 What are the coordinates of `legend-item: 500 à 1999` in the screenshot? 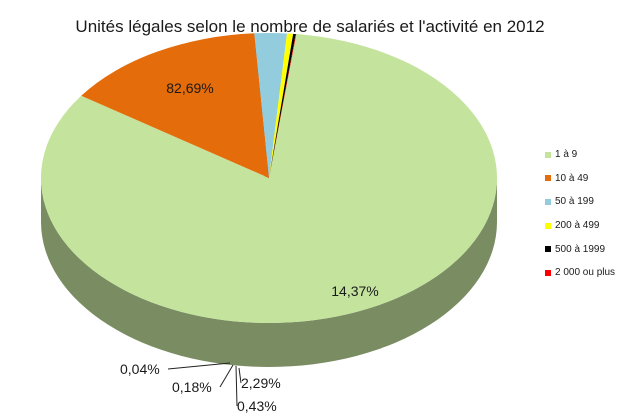 It's located at (580, 249).